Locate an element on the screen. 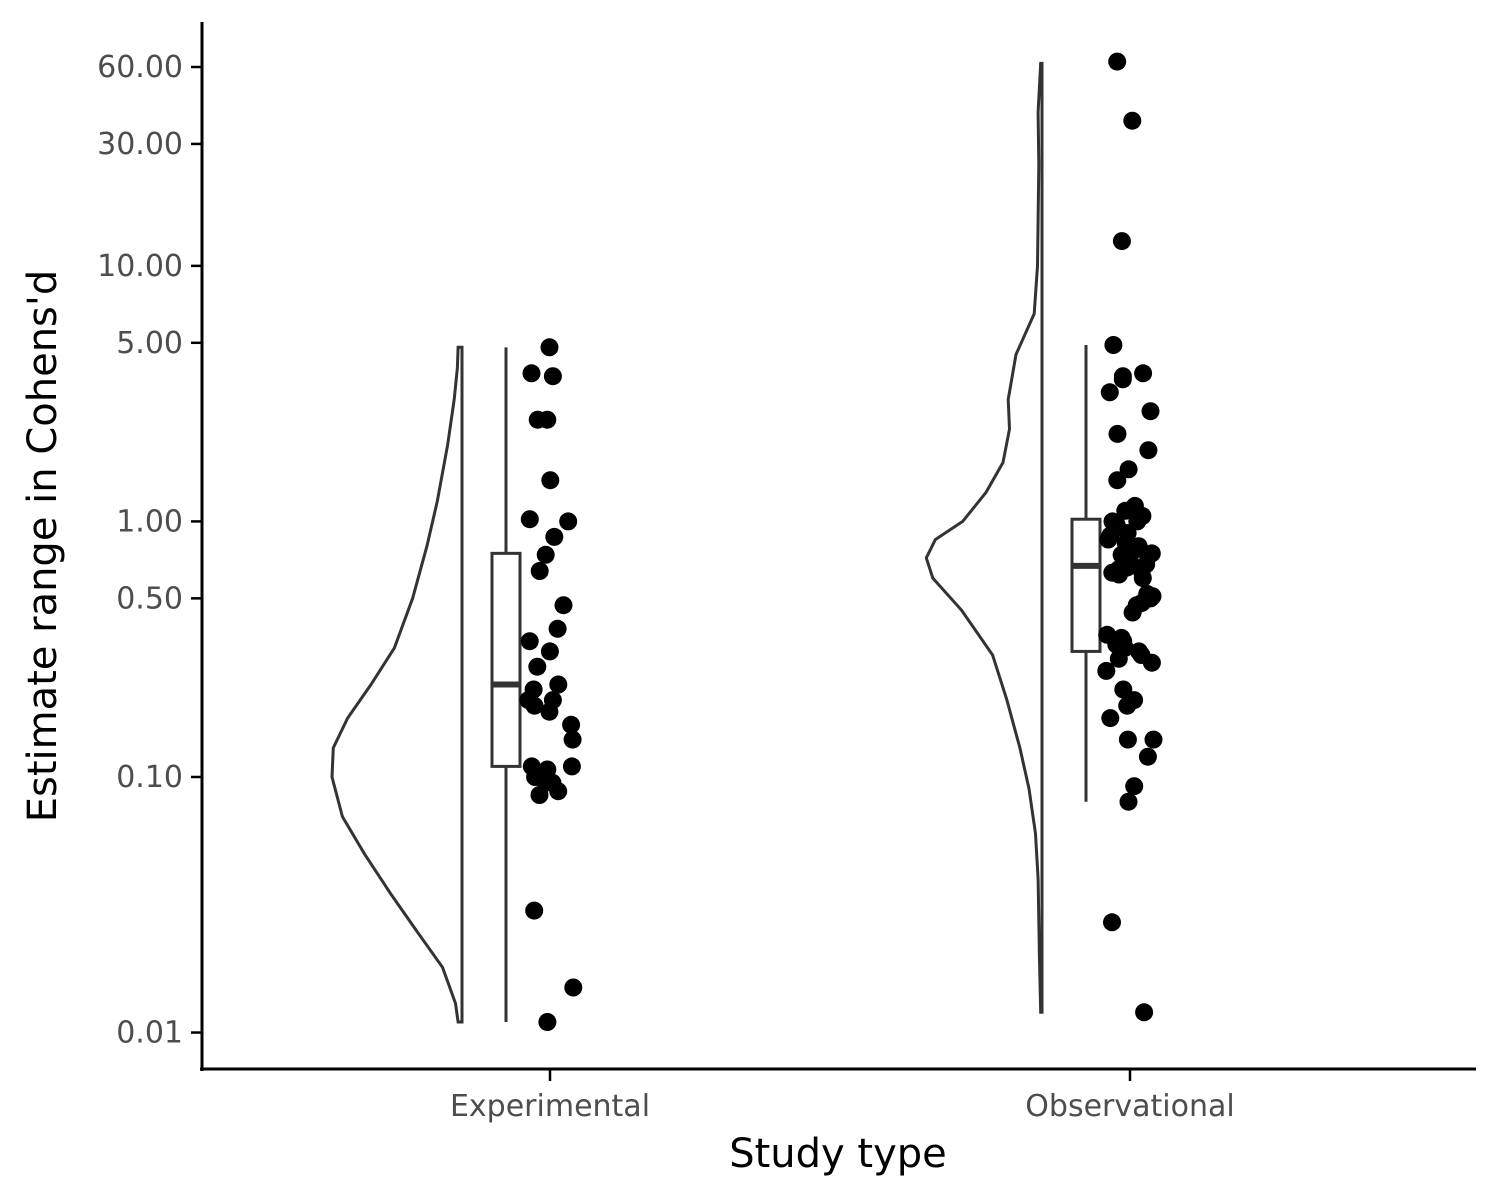  y-tick-label: 0.01 is located at coordinates (149, 1033).